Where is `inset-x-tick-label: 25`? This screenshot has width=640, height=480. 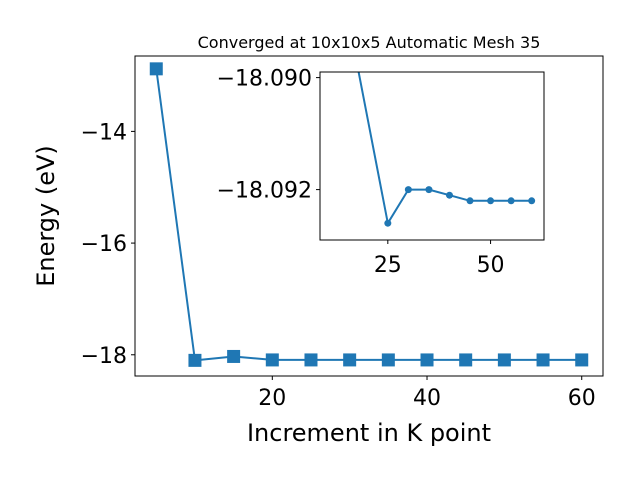
inset-x-tick-label: 25 is located at coordinates (388, 265).